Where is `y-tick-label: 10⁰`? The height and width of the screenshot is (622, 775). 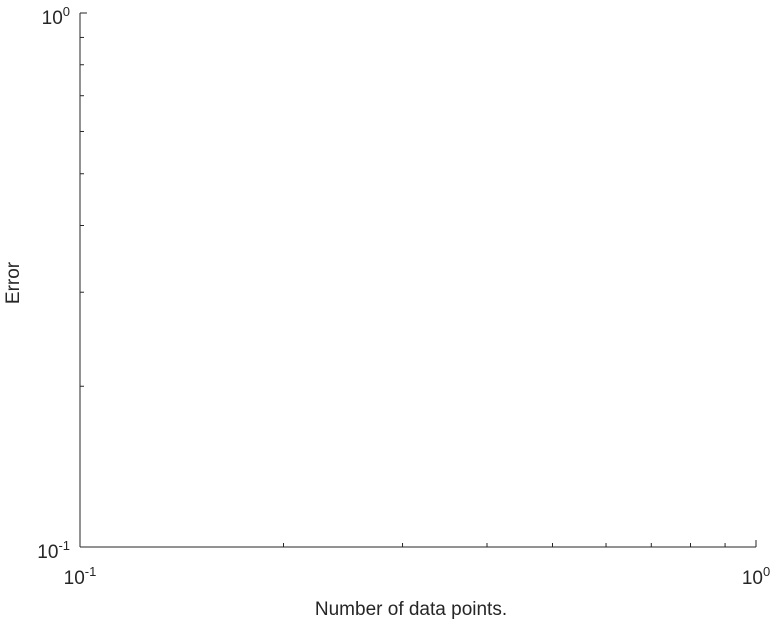
y-tick-label: 10⁰ is located at coordinates (56, 16).